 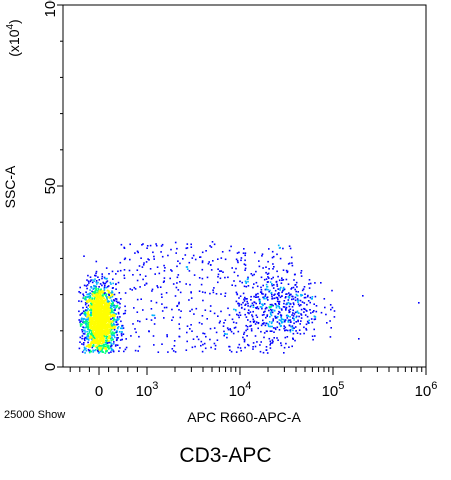 What do you see at coordinates (225, 455) in the screenshot?
I see `figure-caption: CD3-APC` at bounding box center [225, 455].